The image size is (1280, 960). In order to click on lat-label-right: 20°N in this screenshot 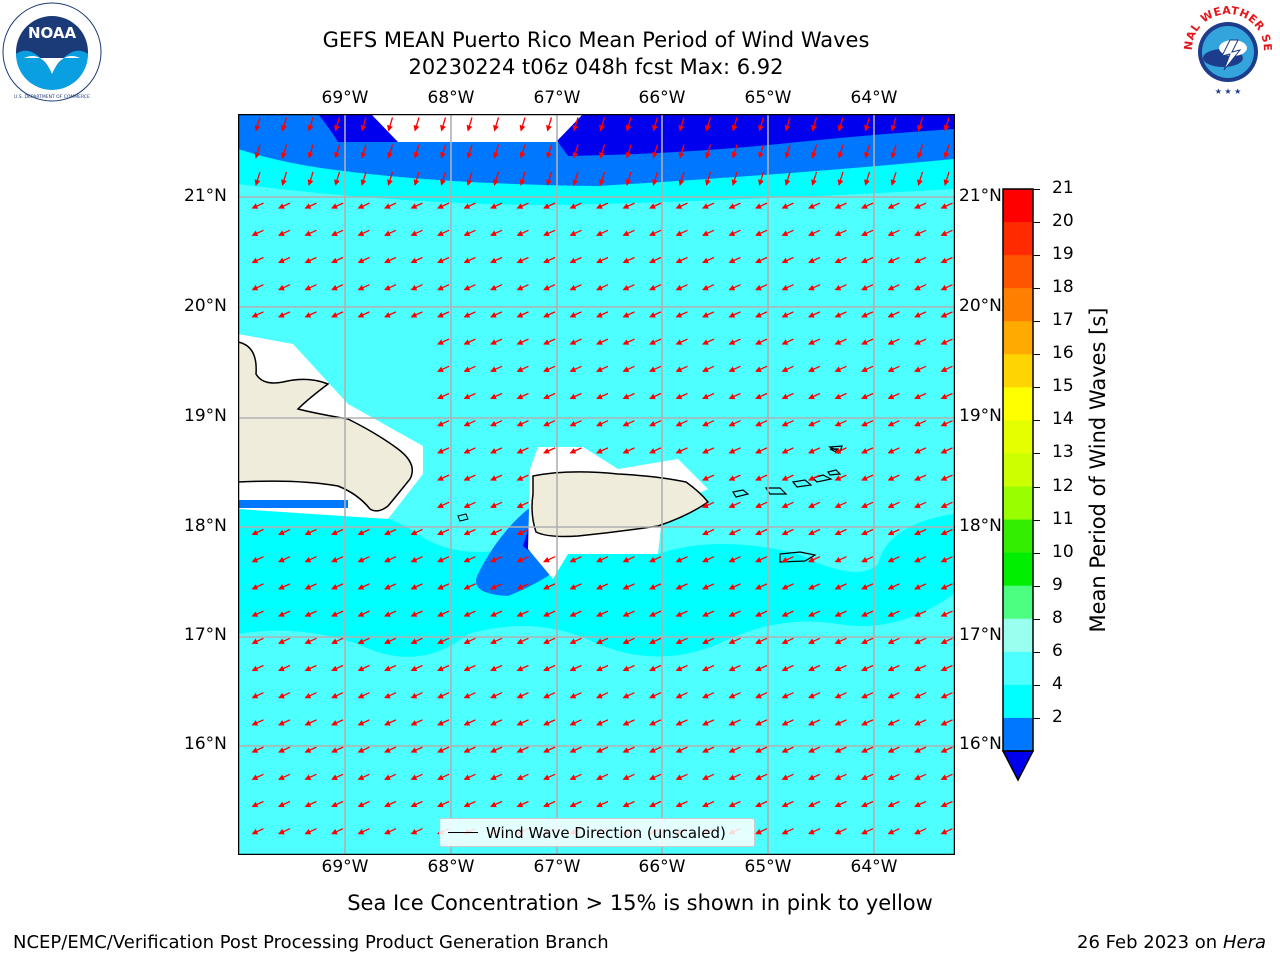, I will do `click(980, 306)`.